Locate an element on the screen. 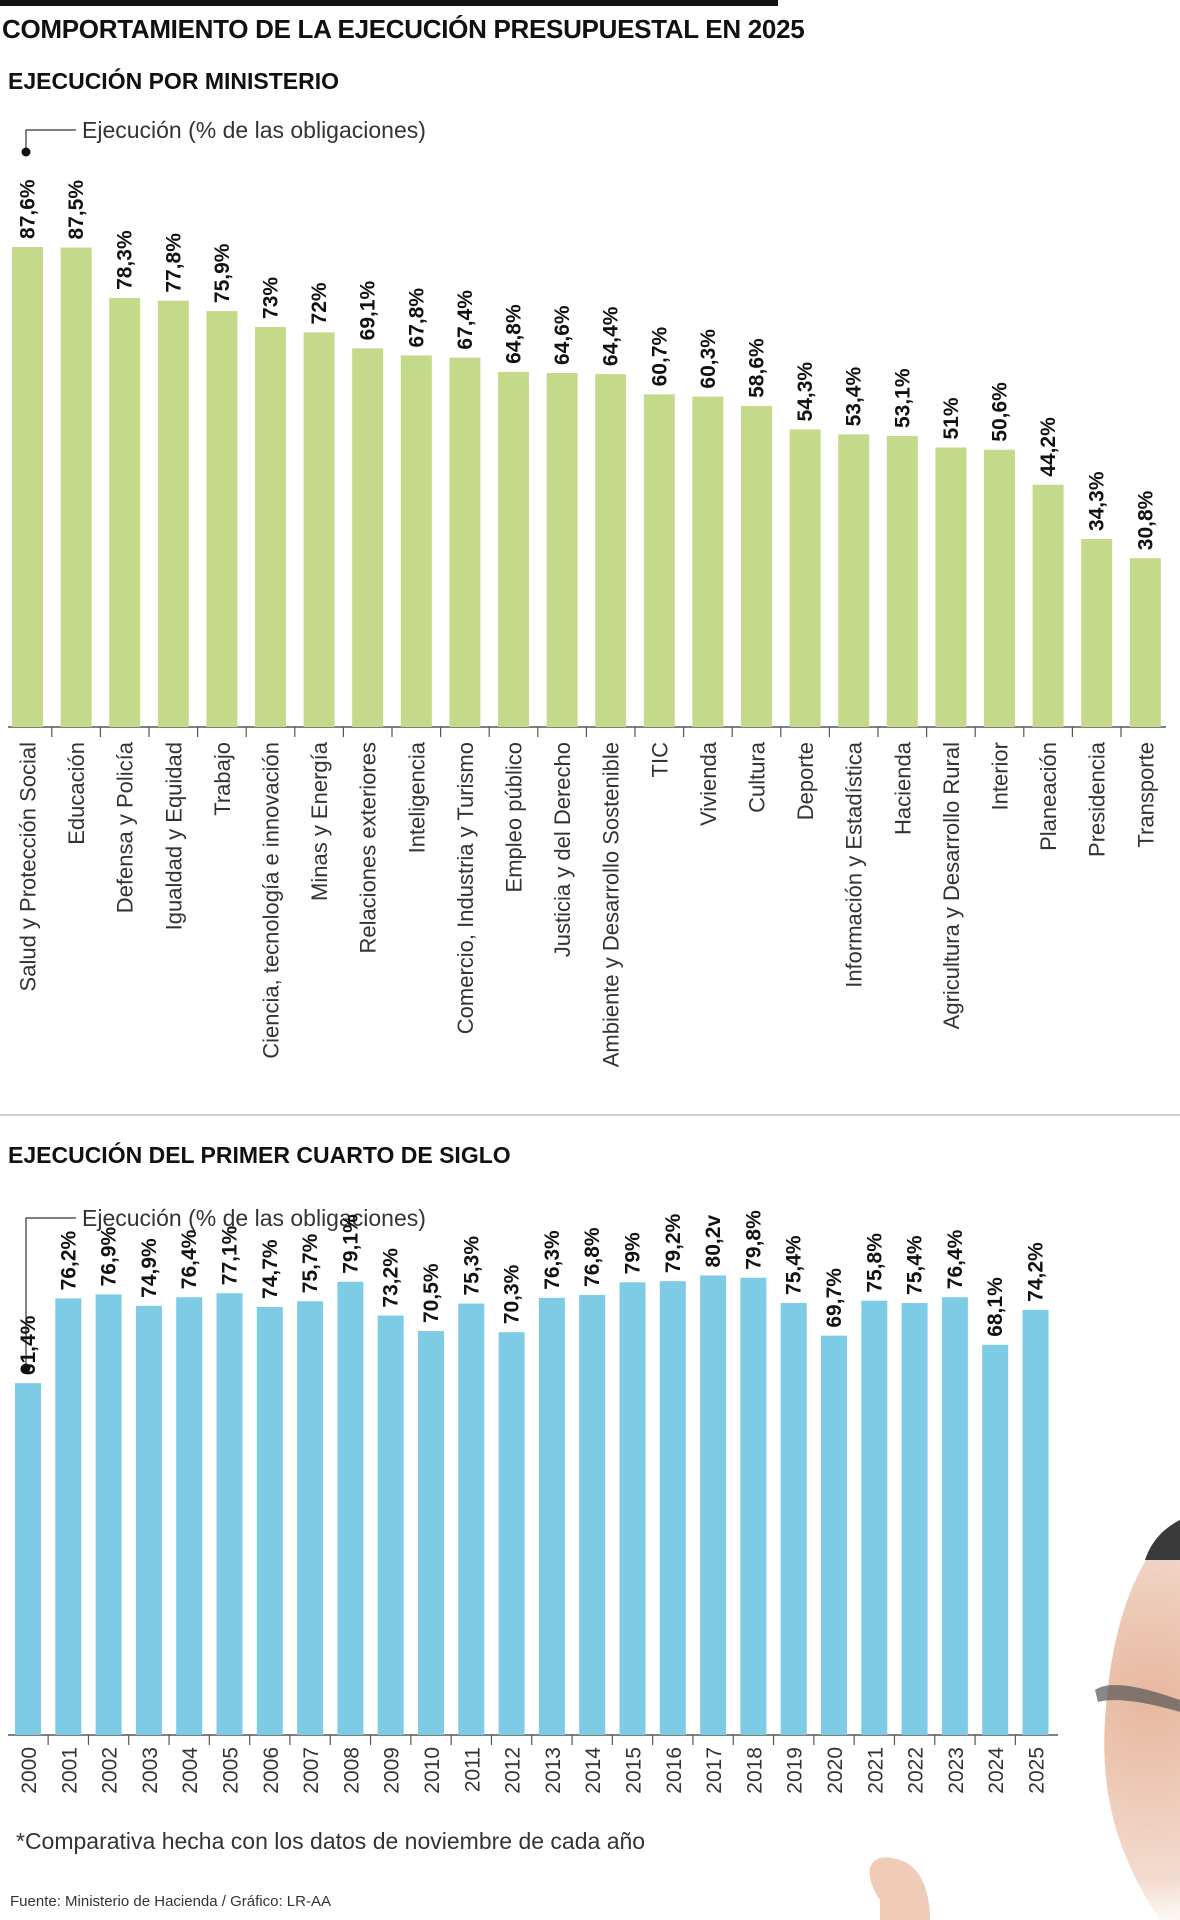 Image resolution: width=1180 pixels, height=1920 pixels. bar-value-label: 68,1% is located at coordinates (995, 1307).